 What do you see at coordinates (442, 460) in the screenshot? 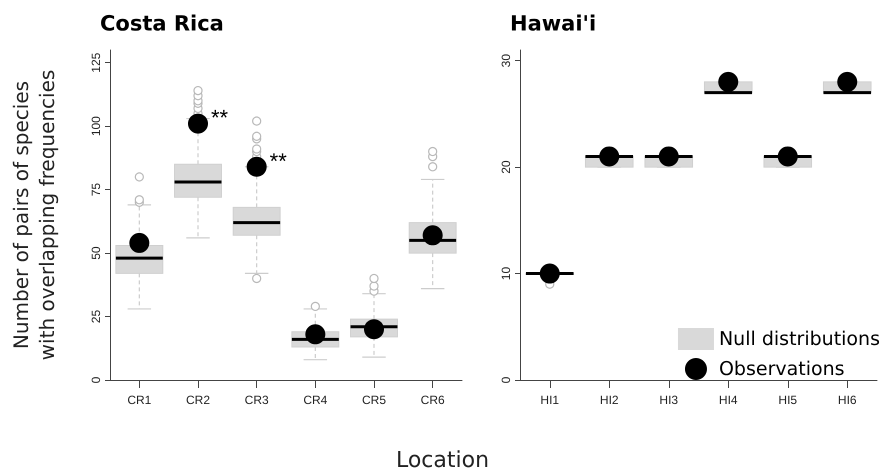
I see `x-axis-title: Location` at bounding box center [442, 460].